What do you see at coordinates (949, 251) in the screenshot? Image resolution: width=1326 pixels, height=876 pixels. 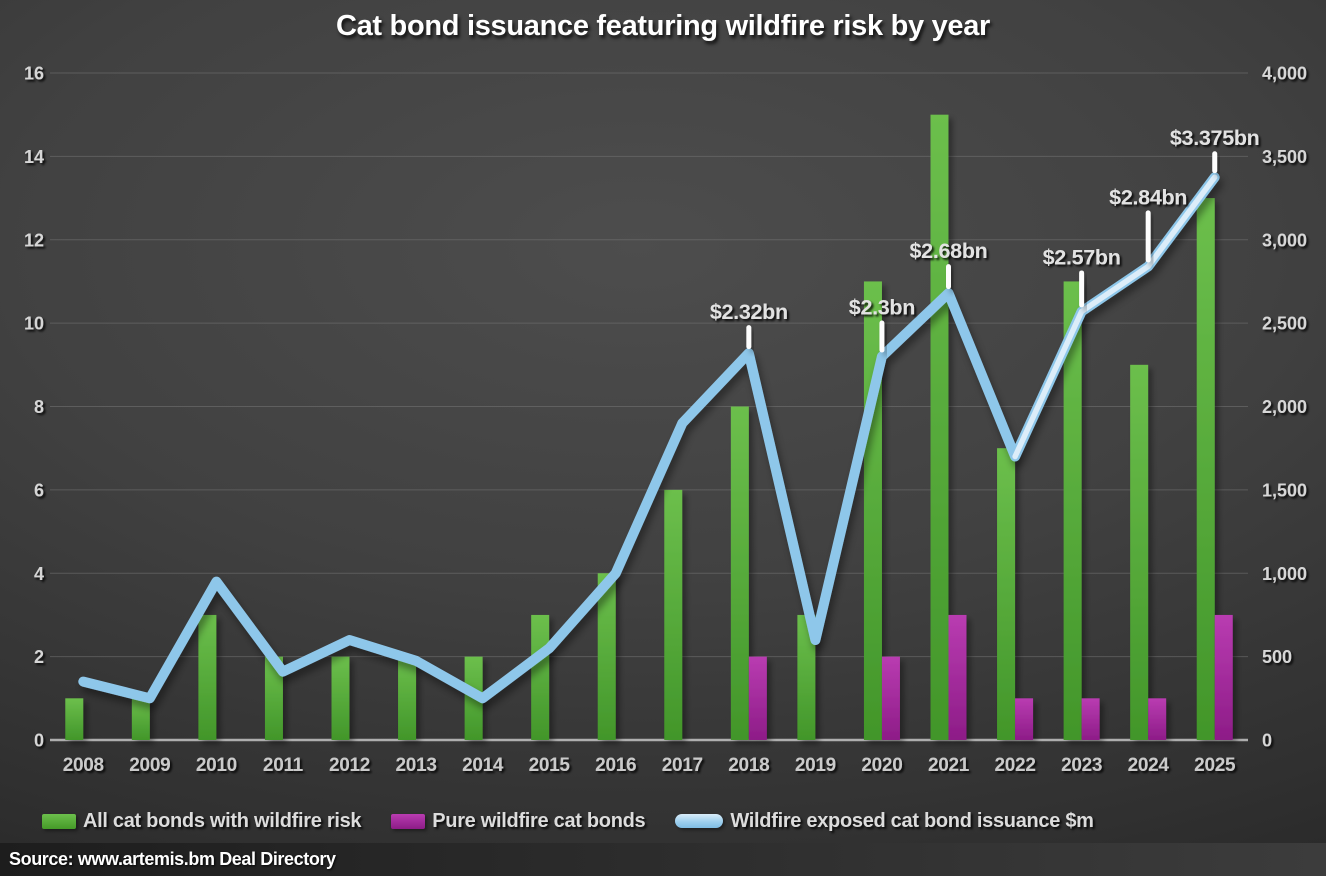 I see `data-label-2021: $2.68bn` at bounding box center [949, 251].